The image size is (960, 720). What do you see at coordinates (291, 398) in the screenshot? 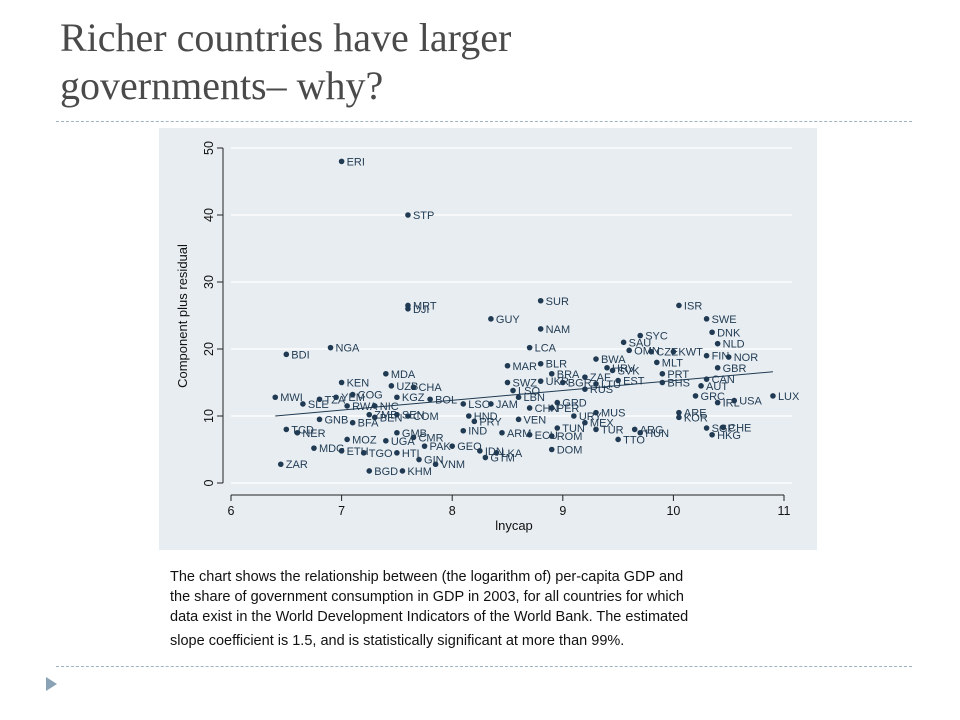
I see `point-label: MWI` at bounding box center [291, 398].